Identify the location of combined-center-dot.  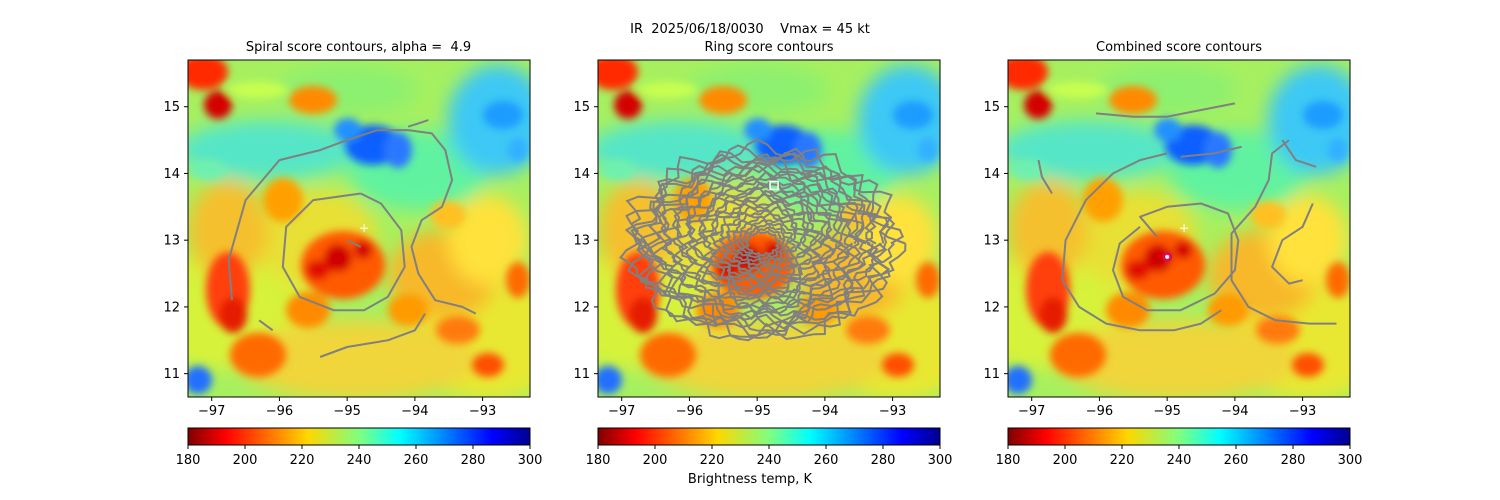
(1167, 256).